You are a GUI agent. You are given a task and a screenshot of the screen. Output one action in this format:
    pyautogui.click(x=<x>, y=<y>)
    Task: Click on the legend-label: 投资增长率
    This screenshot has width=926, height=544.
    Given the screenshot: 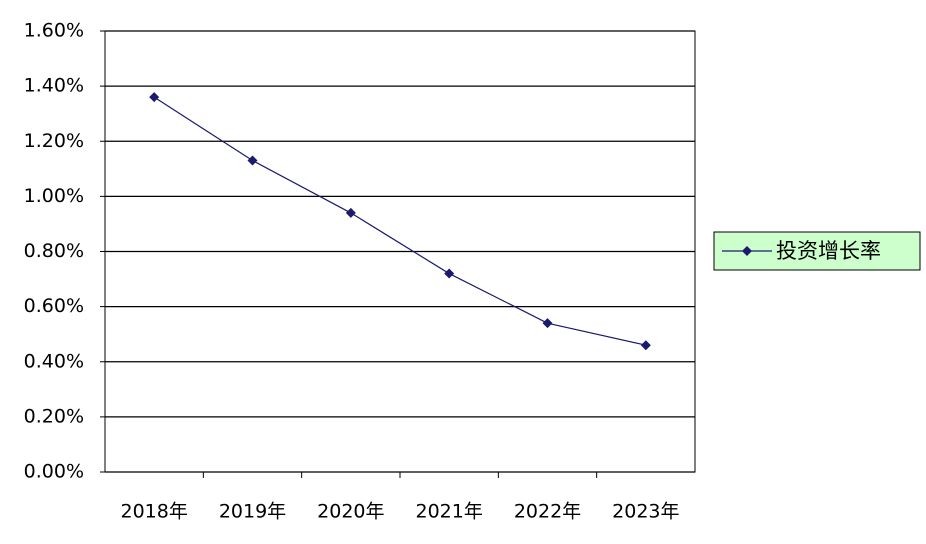 What is the action you would take?
    pyautogui.click(x=828, y=251)
    